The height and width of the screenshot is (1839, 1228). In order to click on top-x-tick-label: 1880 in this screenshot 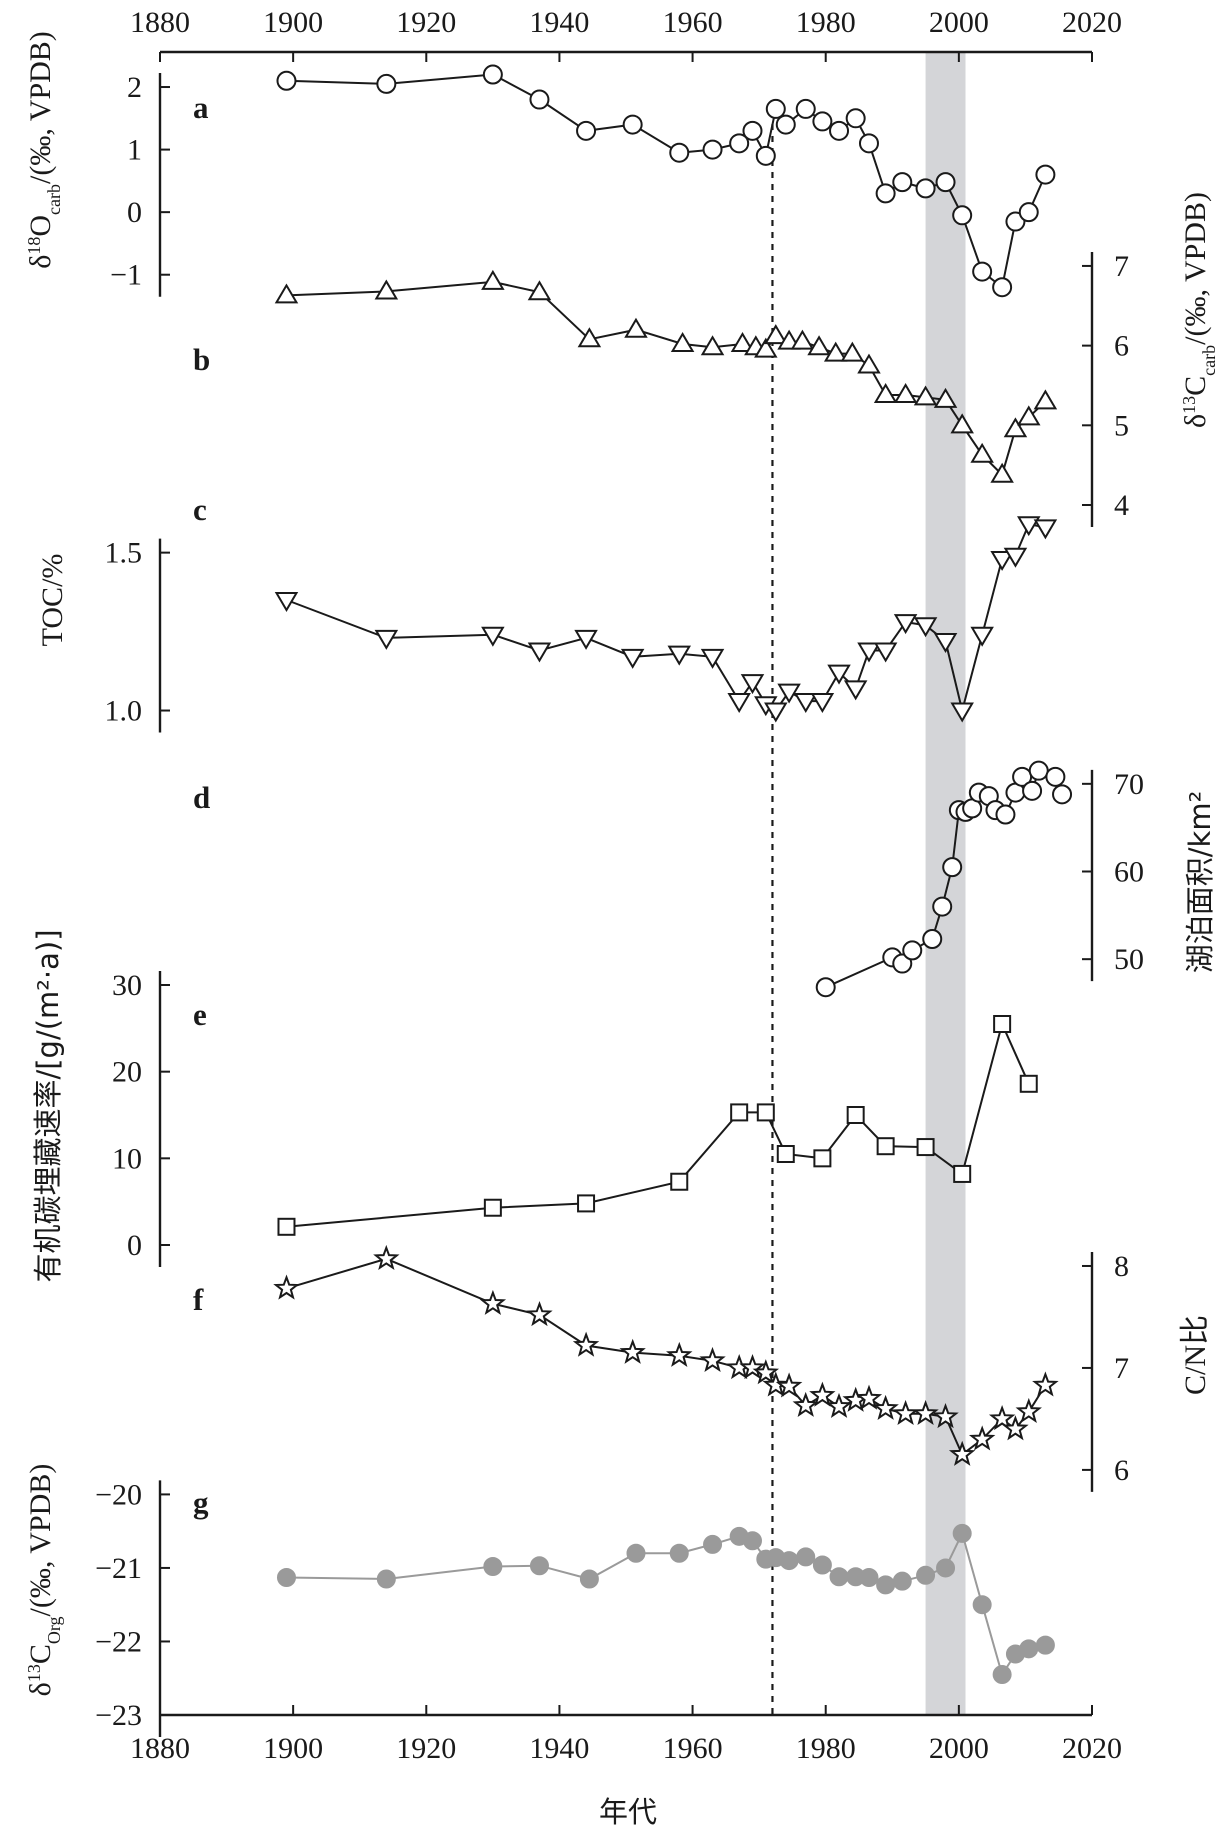, I will do `click(160, 22)`.